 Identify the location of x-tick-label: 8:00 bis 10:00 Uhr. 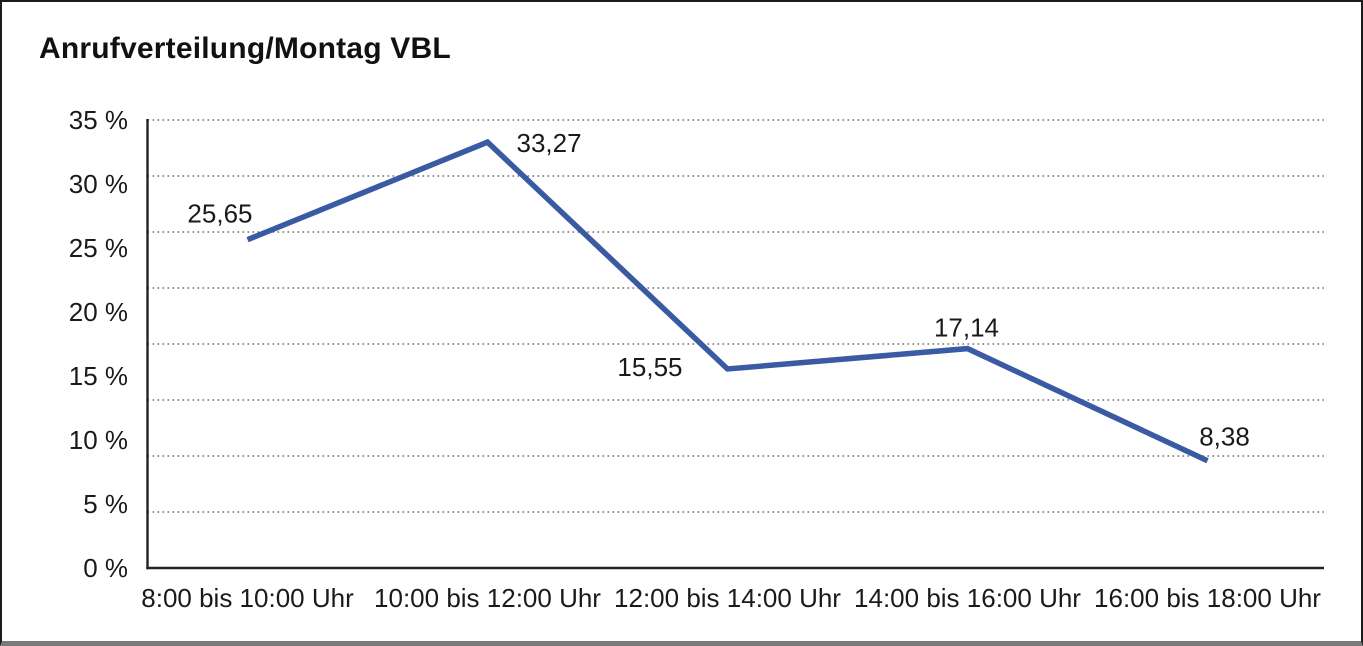
(247, 598).